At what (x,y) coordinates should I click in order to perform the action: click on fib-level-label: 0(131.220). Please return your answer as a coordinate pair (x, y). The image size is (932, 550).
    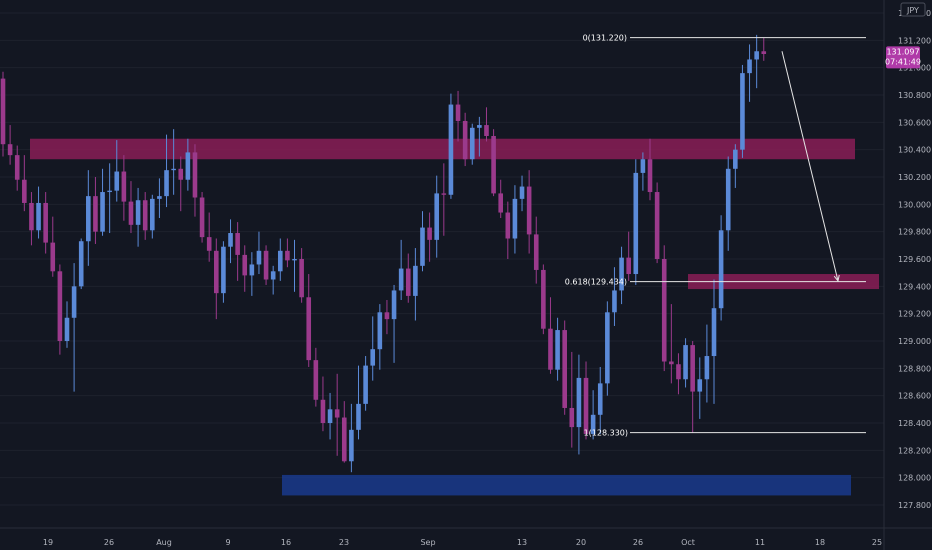
    Looking at the image, I should click on (605, 38).